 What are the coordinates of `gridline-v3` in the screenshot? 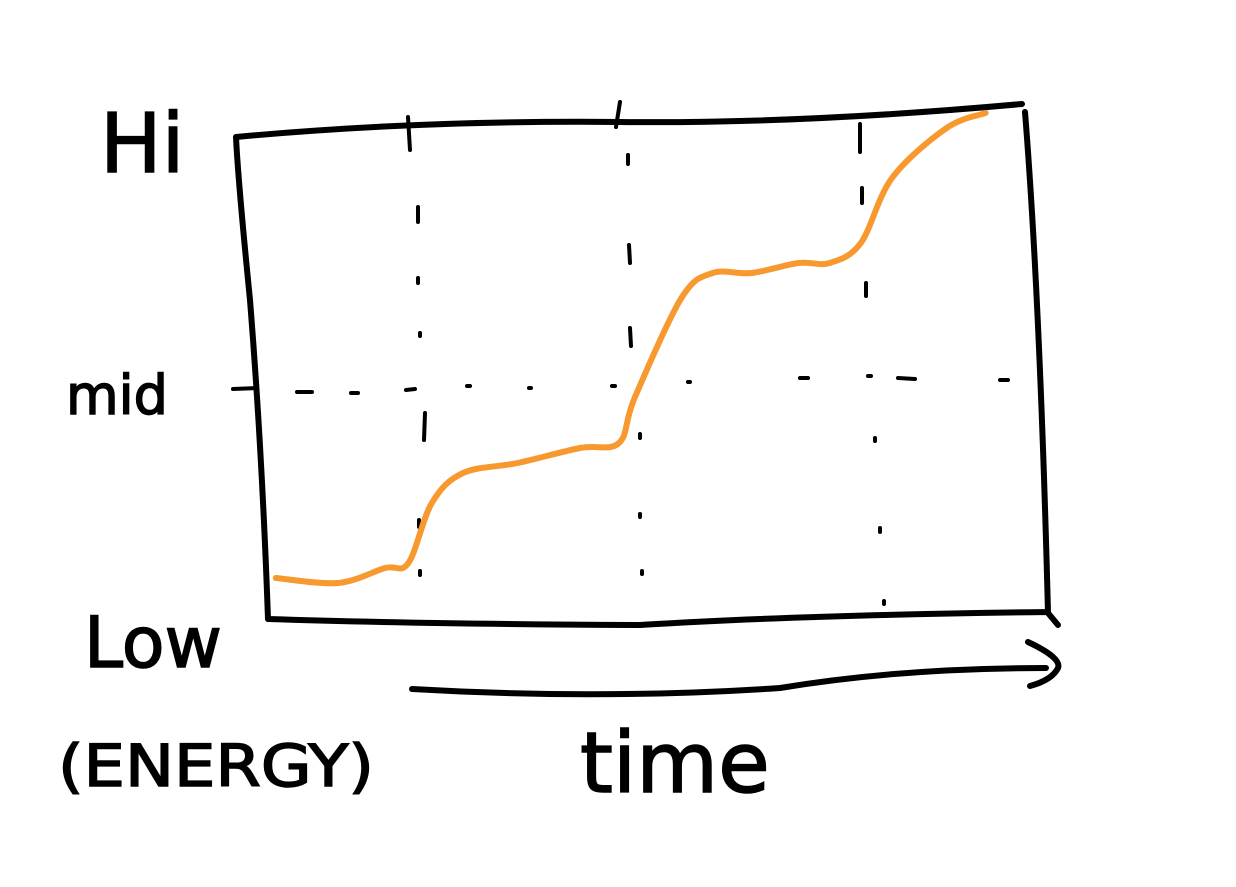 It's located at (872, 364).